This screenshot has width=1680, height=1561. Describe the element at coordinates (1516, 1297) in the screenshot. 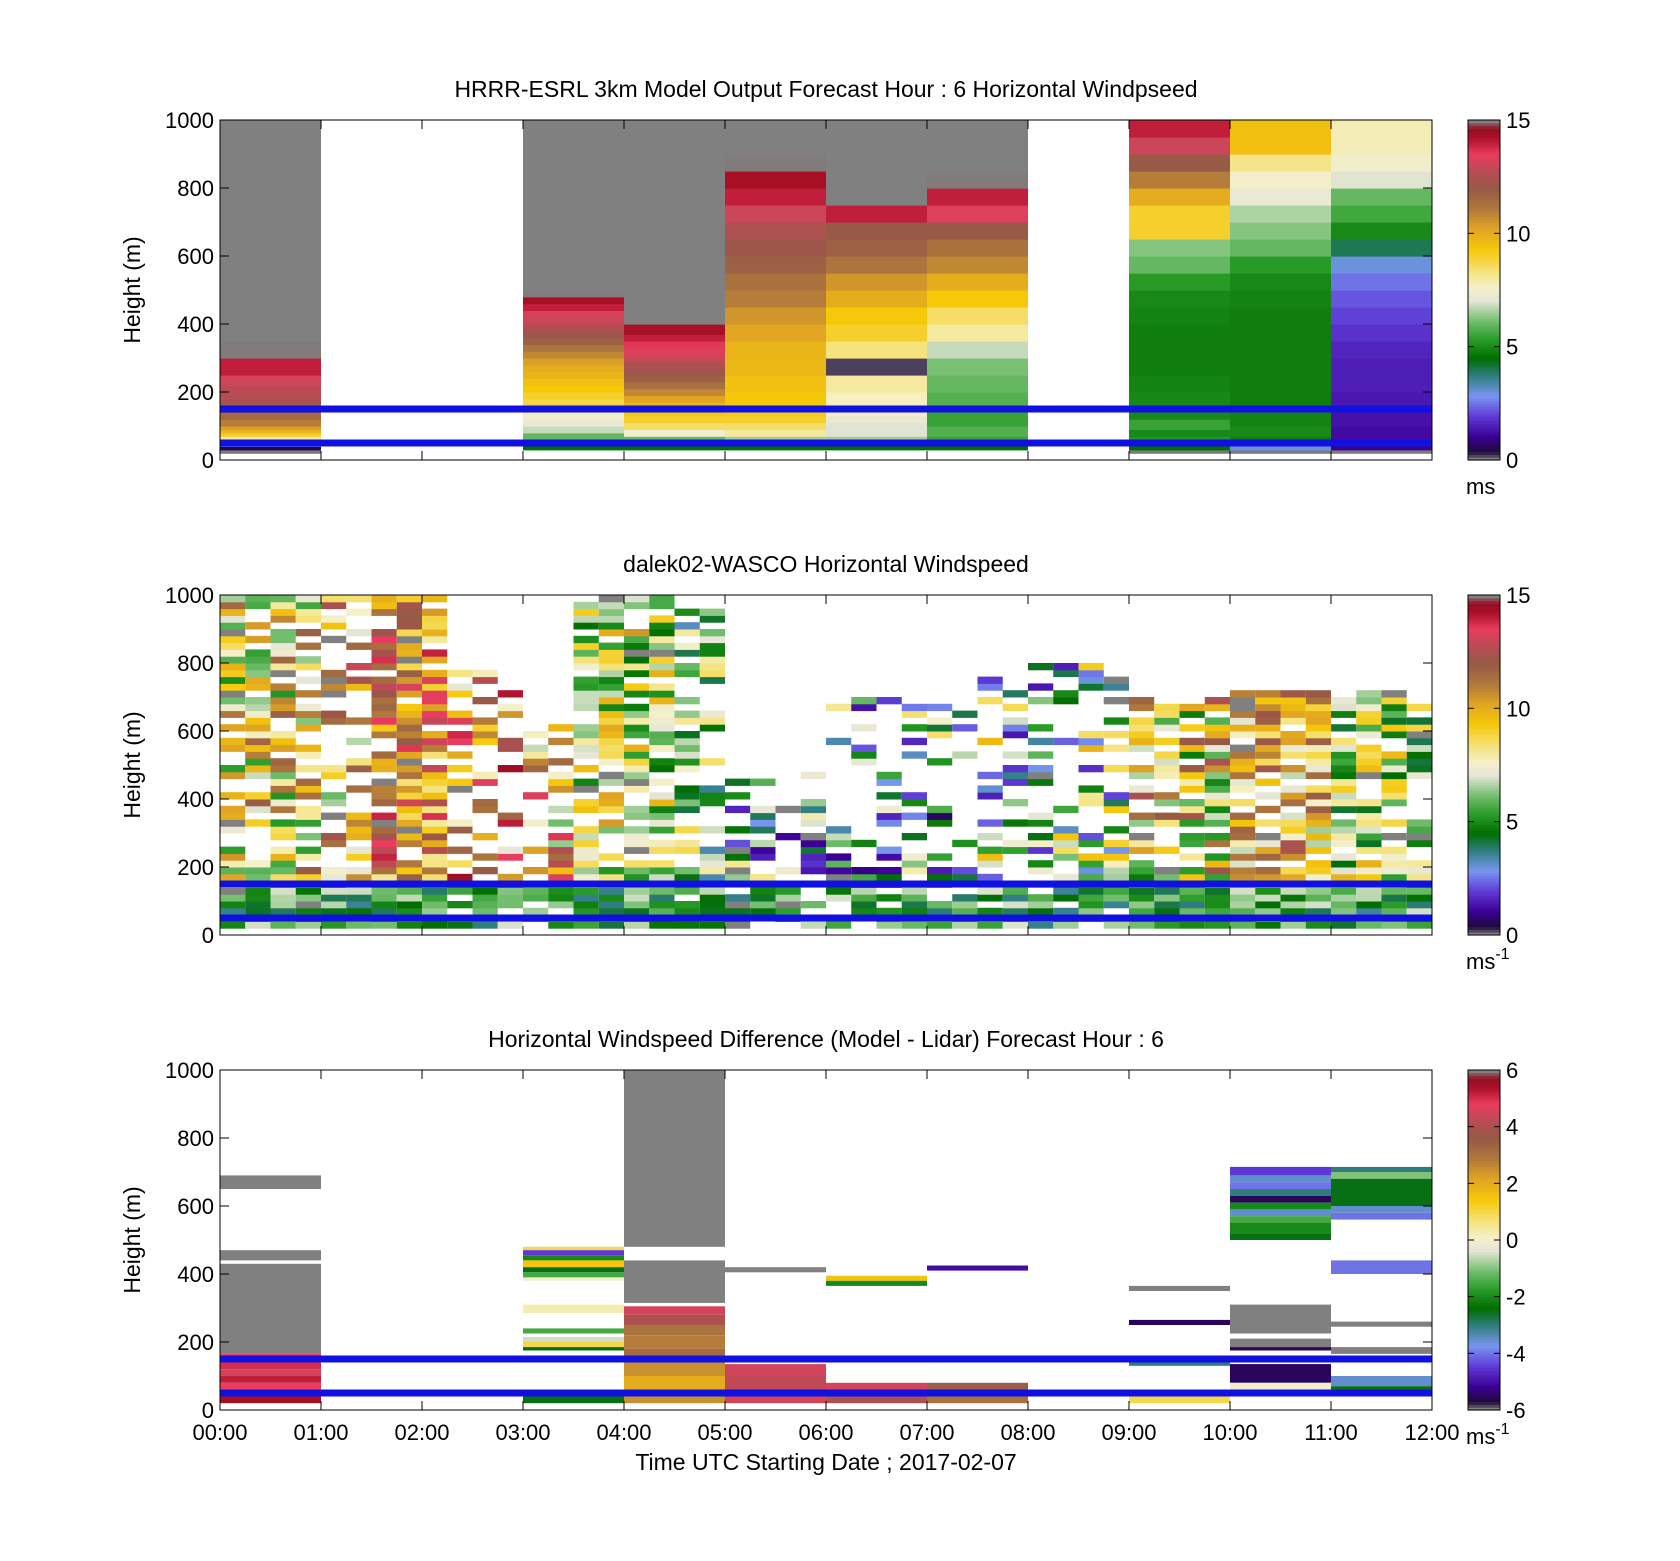

I see `colorbar-tick-label: -2` at that location.